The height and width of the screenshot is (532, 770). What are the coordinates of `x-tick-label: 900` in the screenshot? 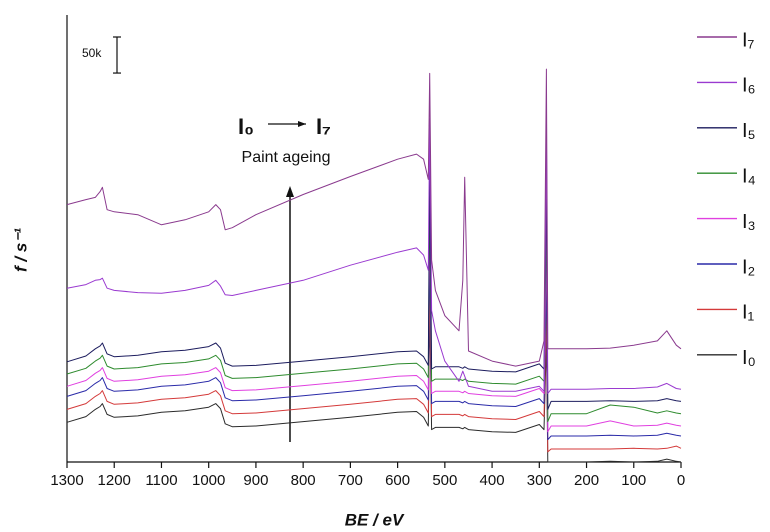 It's located at (255, 480).